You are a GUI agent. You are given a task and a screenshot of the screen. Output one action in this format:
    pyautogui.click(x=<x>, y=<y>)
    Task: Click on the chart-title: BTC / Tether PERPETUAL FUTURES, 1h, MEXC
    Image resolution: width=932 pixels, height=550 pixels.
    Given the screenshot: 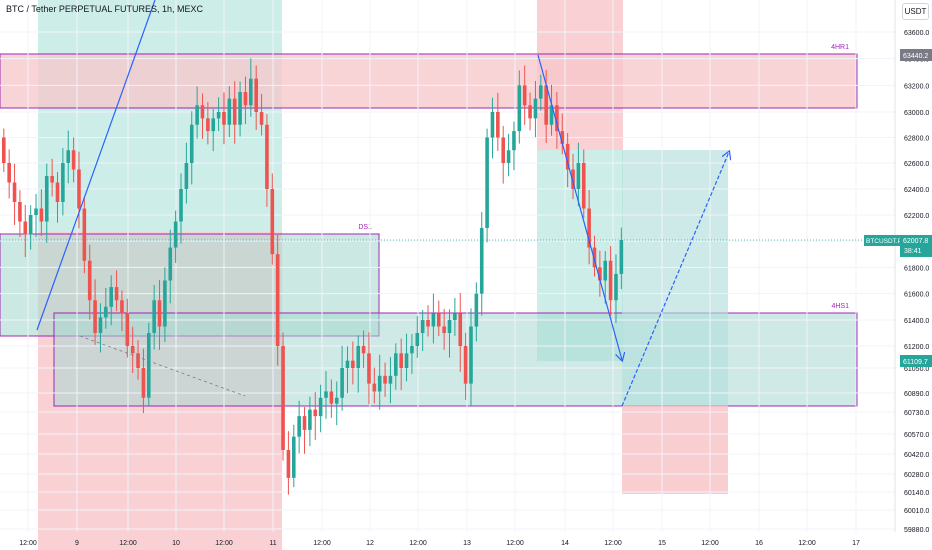 What is the action you would take?
    pyautogui.click(x=105, y=9)
    